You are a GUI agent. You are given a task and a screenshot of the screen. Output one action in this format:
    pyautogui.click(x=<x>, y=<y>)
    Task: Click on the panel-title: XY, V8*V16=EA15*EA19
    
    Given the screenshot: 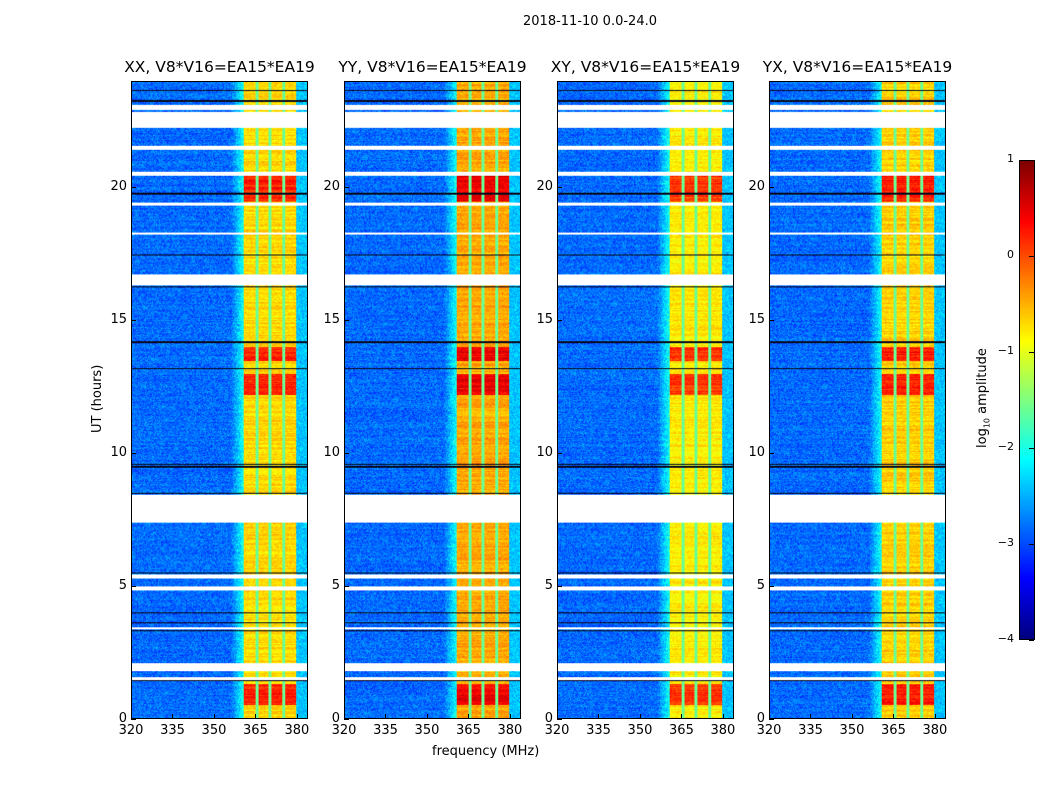 What is the action you would take?
    pyautogui.click(x=645, y=67)
    